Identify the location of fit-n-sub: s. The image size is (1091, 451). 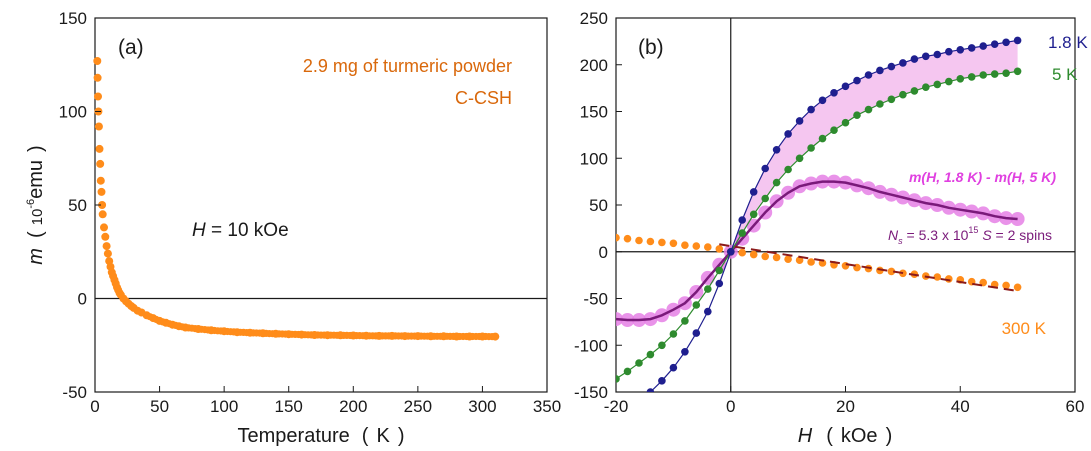
(900, 241).